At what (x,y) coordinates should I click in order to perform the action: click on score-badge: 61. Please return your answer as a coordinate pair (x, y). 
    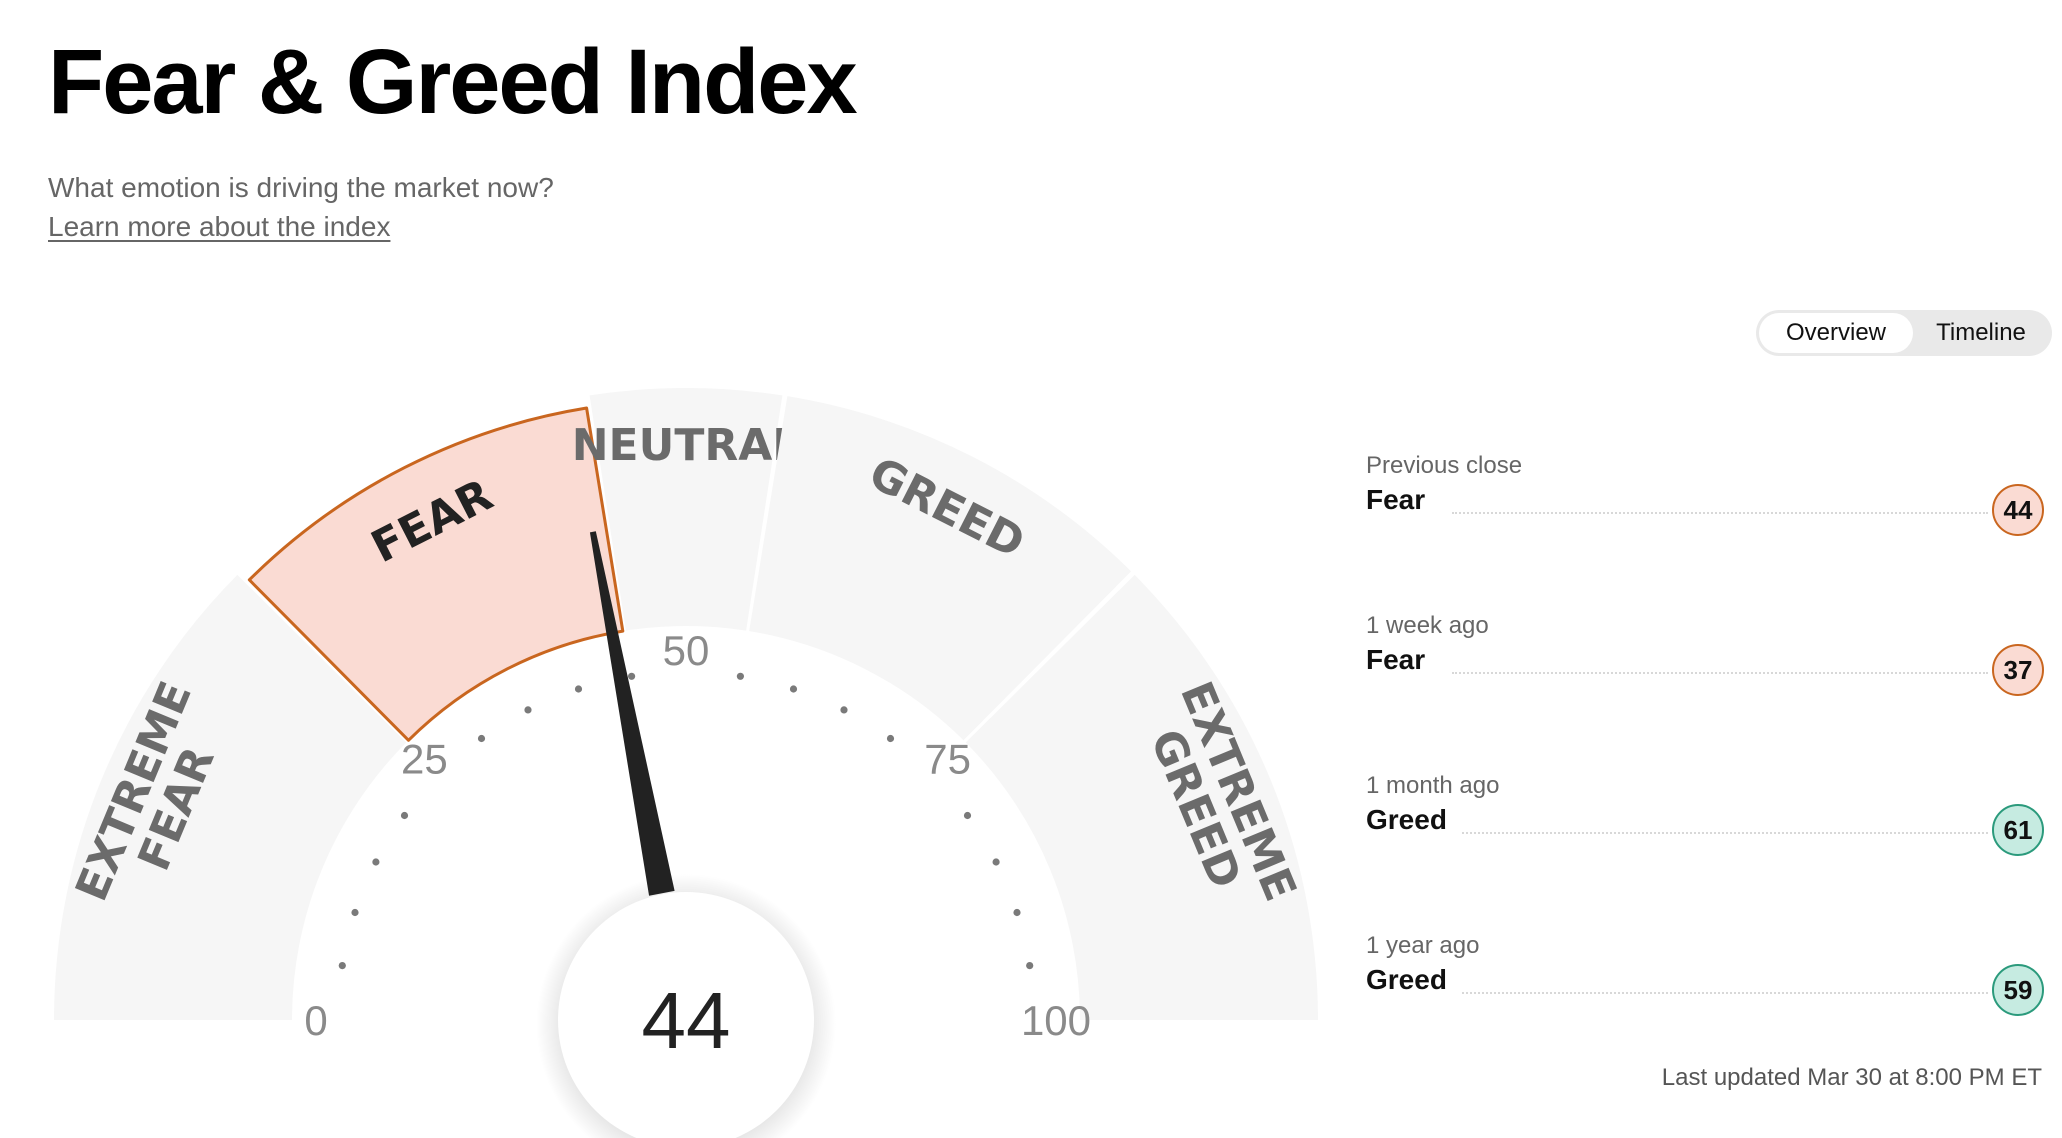
    Looking at the image, I should click on (2018, 830).